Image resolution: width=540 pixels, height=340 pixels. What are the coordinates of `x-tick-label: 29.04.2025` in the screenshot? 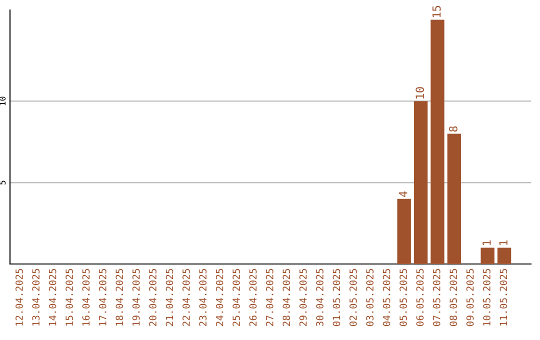 It's located at (303, 297).